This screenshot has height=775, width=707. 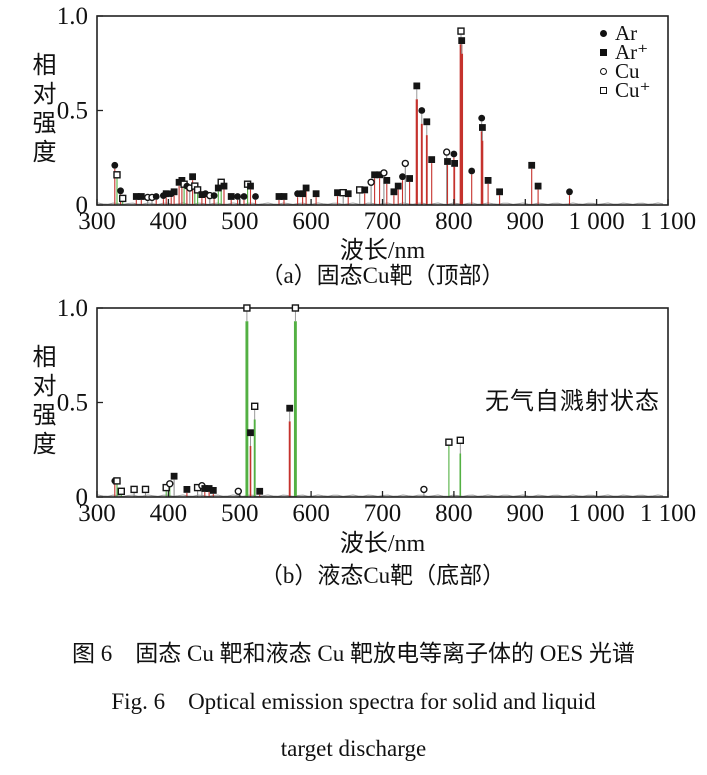 I want to click on chart-a-xlabel: 波长/nm, so click(x=382, y=251).